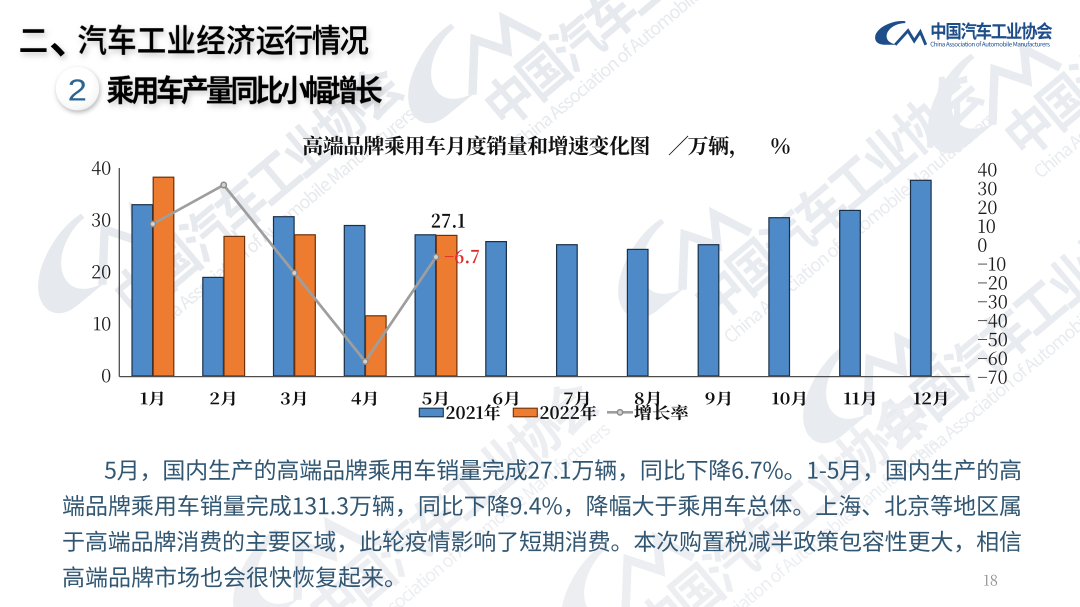 This screenshot has height=607, width=1080. Describe the element at coordinates (77, 90) in the screenshot. I see `svg-text: 2` at that location.